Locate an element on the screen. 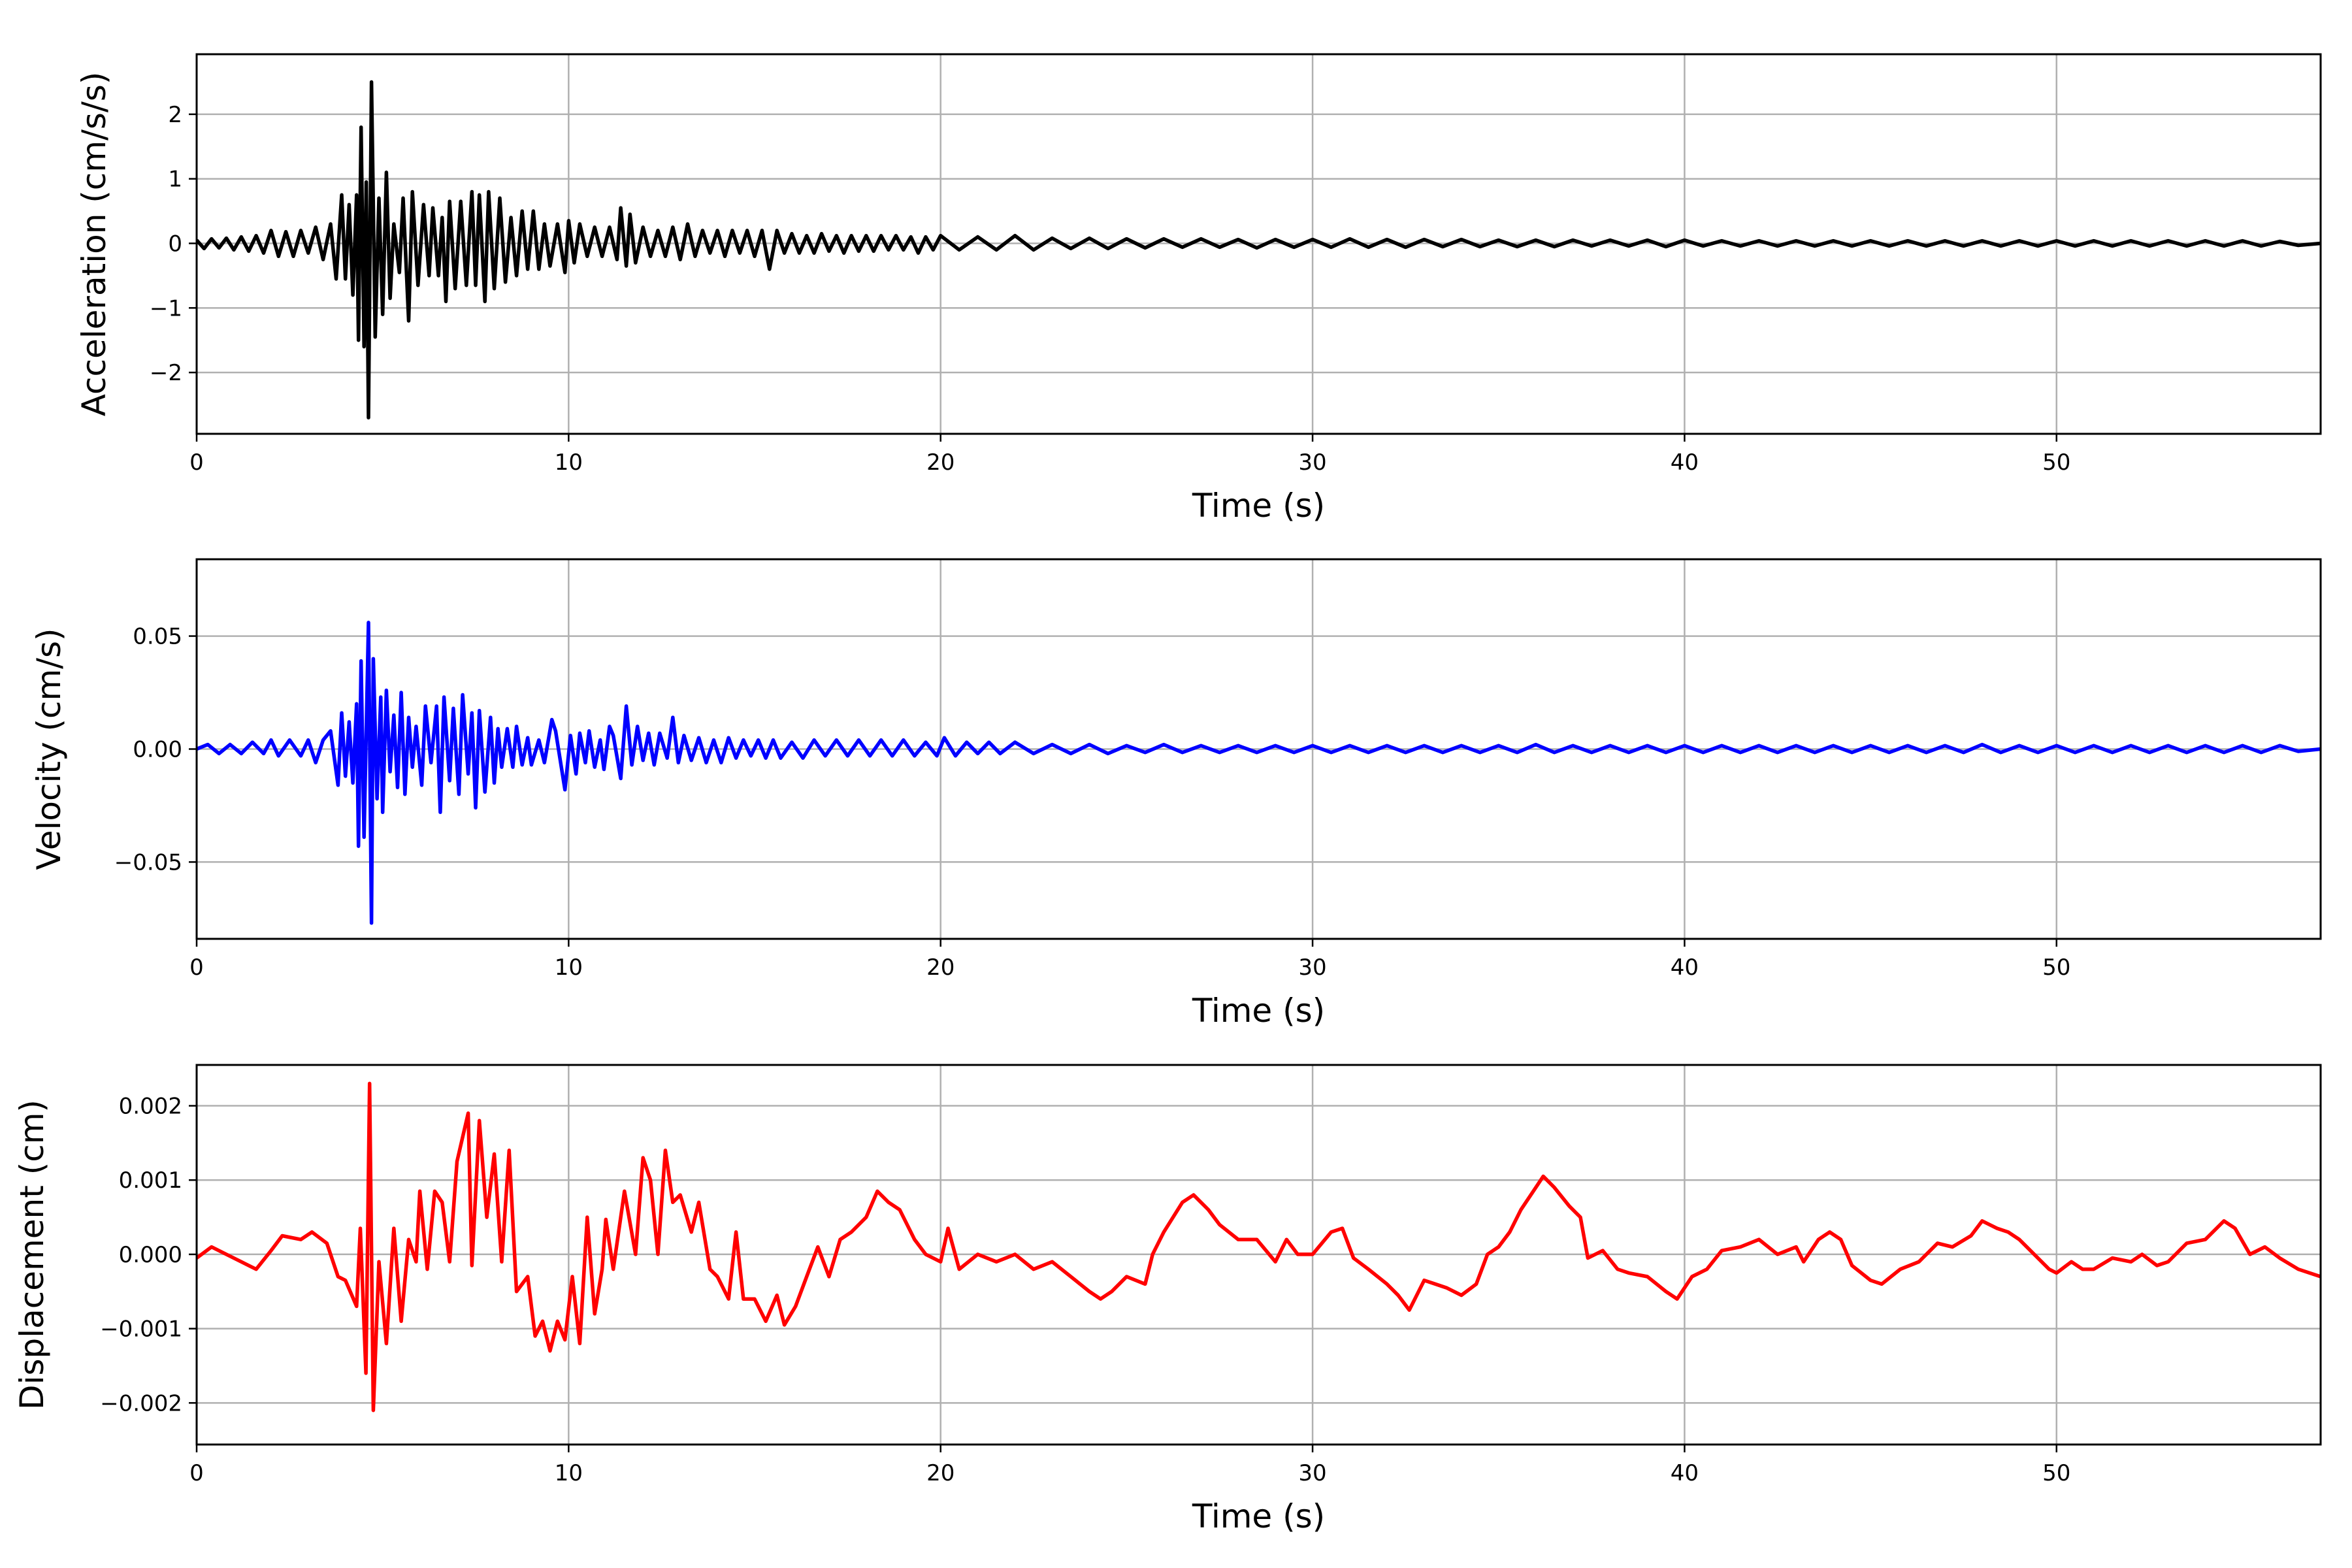  displacement-y-tick-label: 0.000 is located at coordinates (150, 1255).